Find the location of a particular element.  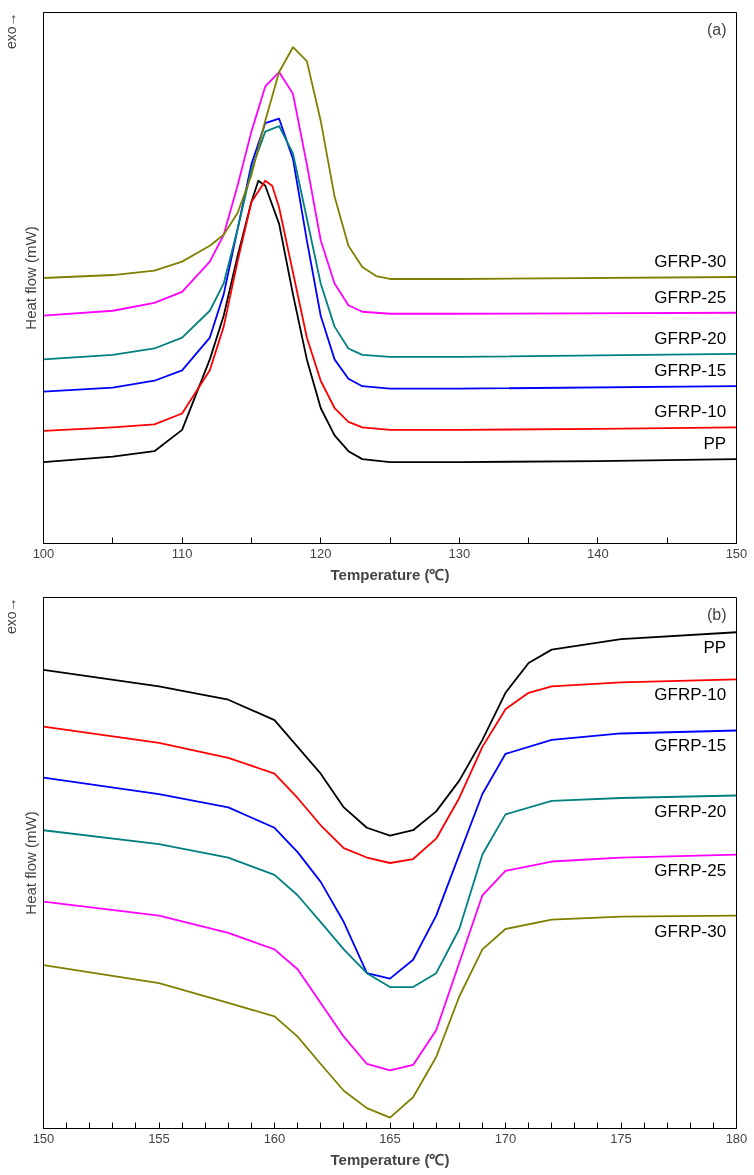

text: (b) is located at coordinates (716, 614).